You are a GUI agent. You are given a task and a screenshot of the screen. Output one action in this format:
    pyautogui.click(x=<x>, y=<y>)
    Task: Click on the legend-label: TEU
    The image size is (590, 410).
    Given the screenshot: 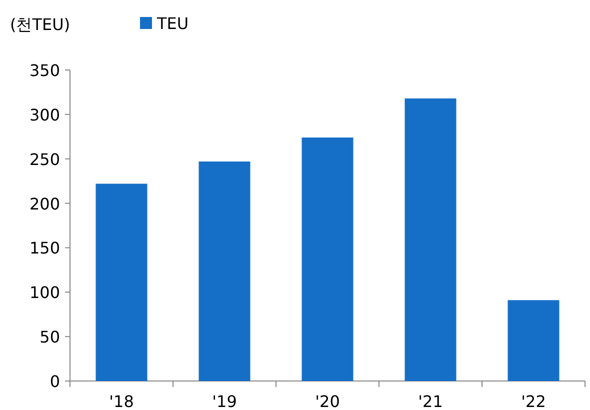 What is the action you would take?
    pyautogui.click(x=172, y=23)
    